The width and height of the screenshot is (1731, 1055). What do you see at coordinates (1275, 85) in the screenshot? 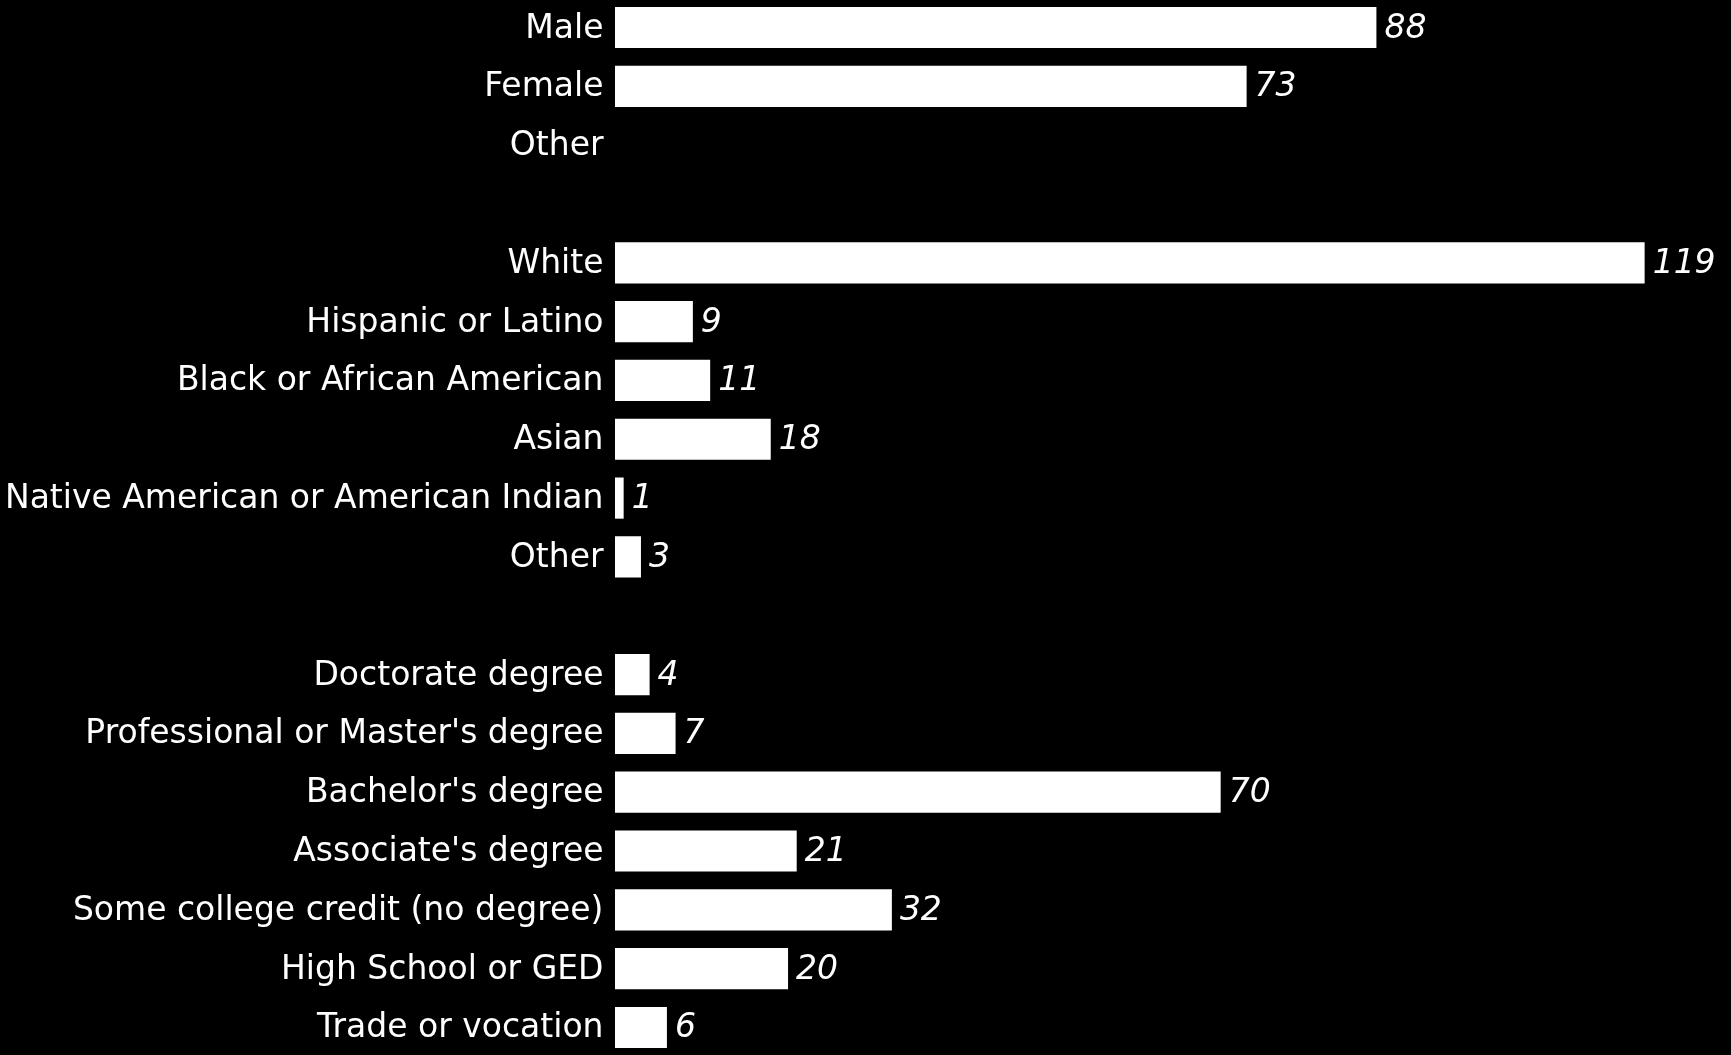
I see `data-label: 73` at bounding box center [1275, 85].